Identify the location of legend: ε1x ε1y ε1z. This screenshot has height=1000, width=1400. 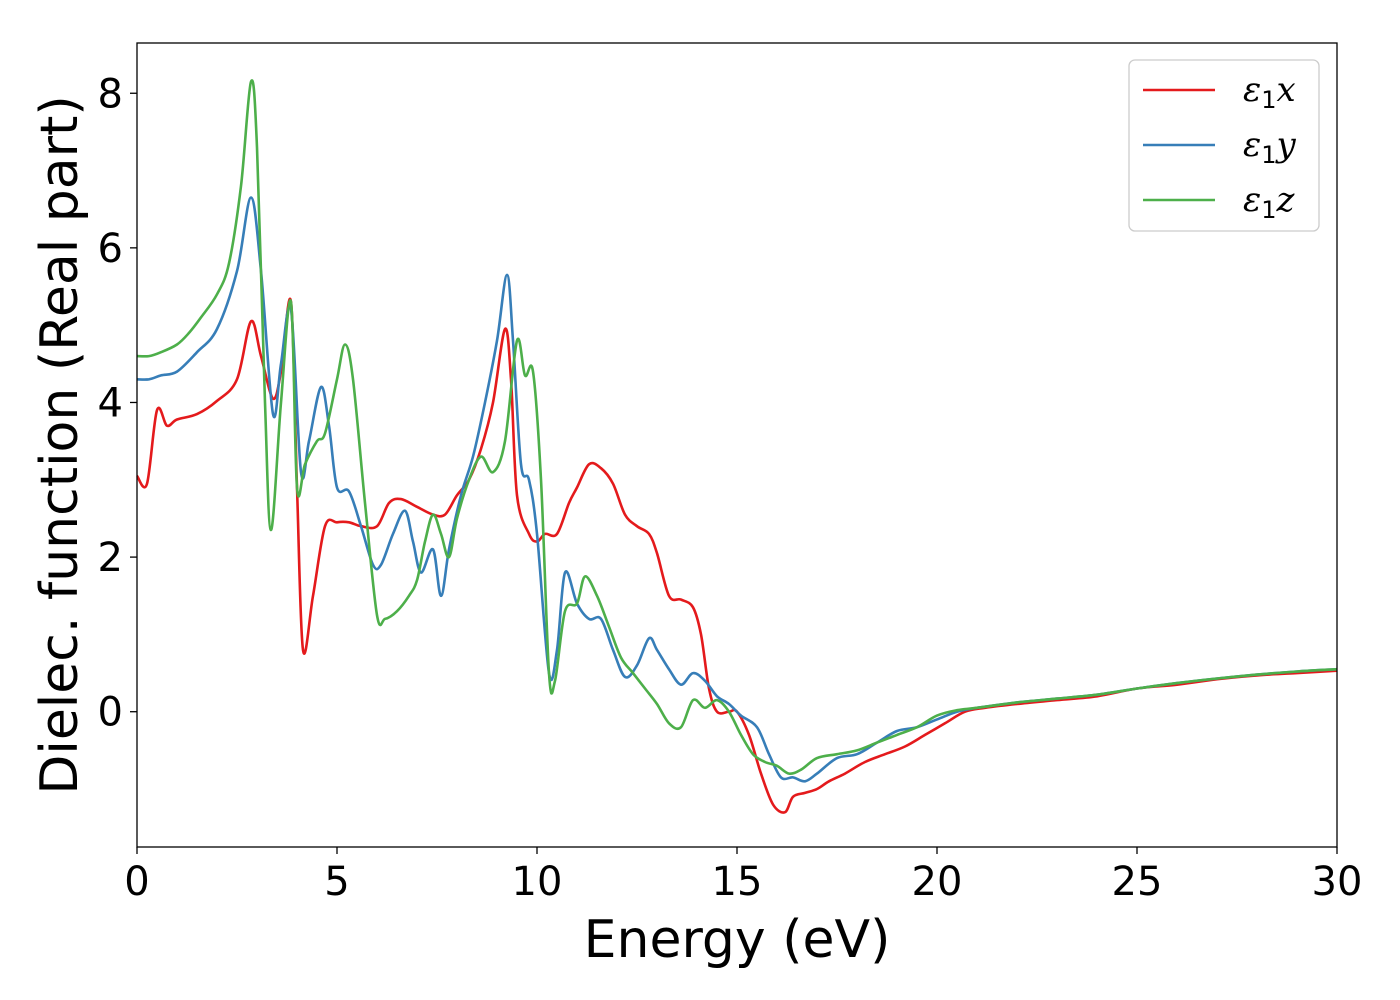
(1224, 145).